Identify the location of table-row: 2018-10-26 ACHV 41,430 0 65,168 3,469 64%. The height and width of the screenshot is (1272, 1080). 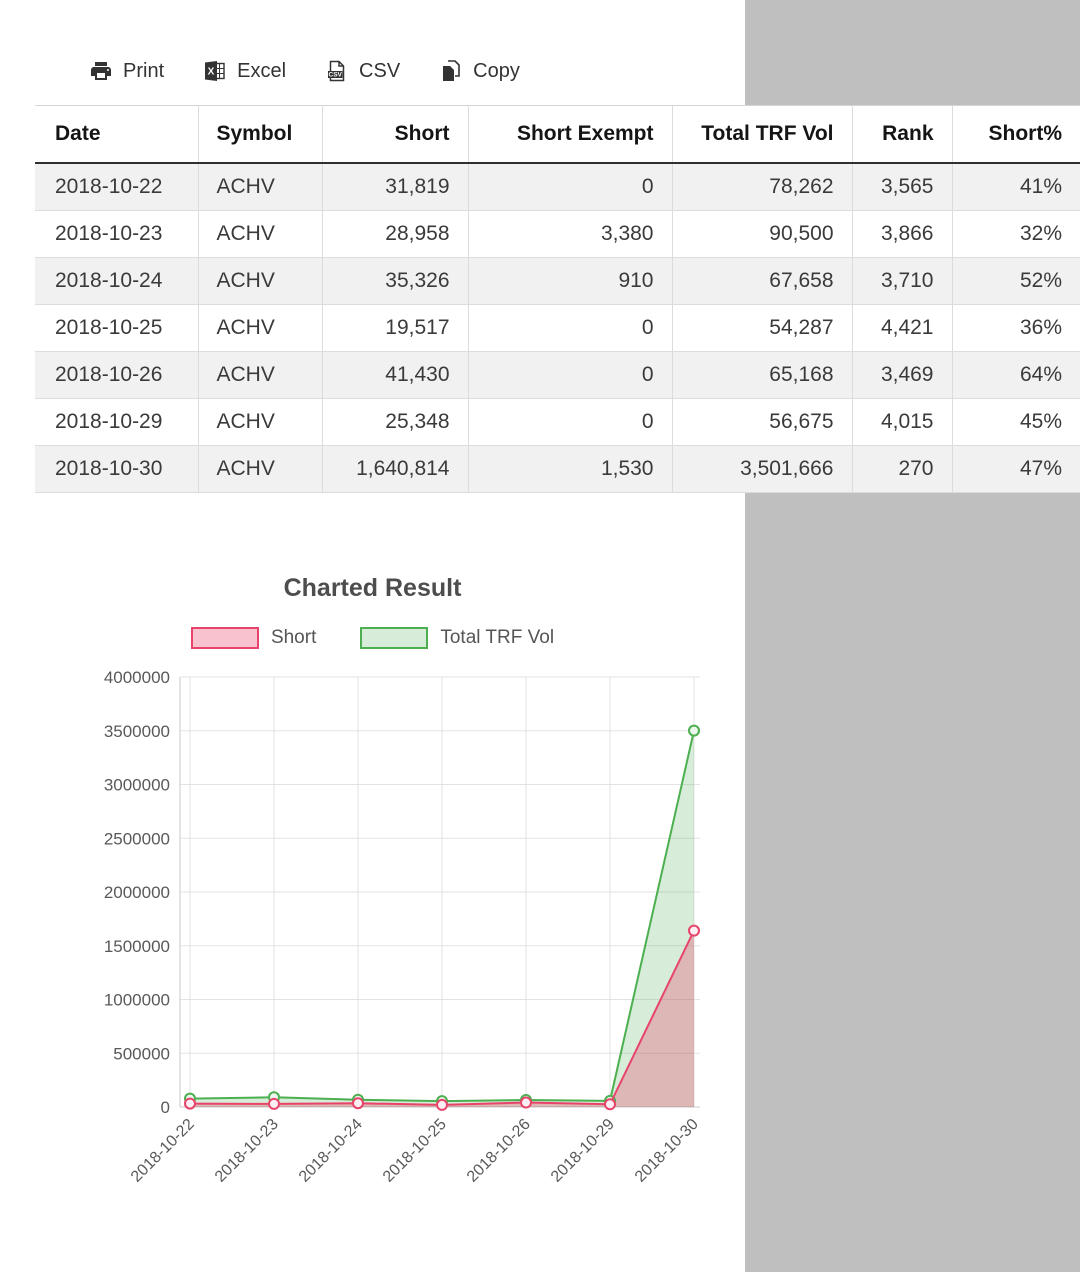
(557, 375).